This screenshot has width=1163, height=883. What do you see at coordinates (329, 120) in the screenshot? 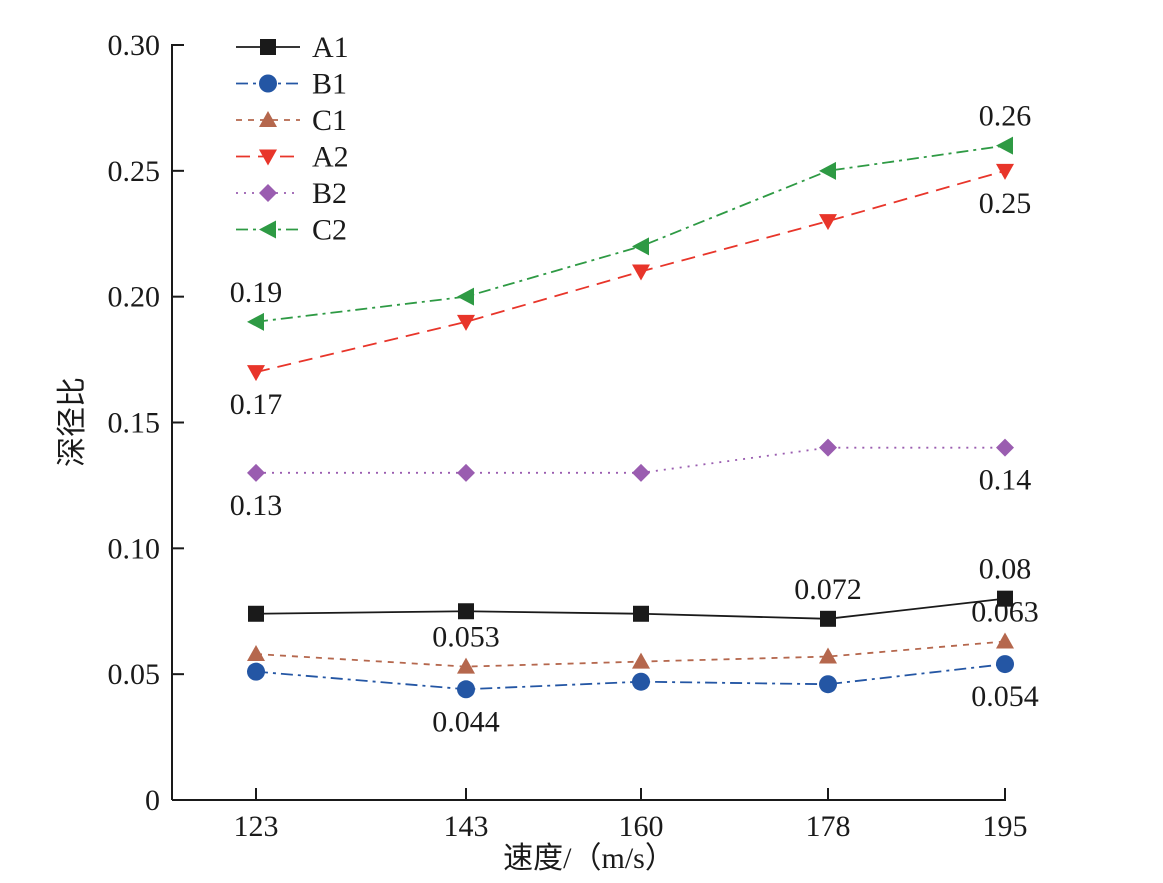
I see `legend-label: C1` at bounding box center [329, 120].